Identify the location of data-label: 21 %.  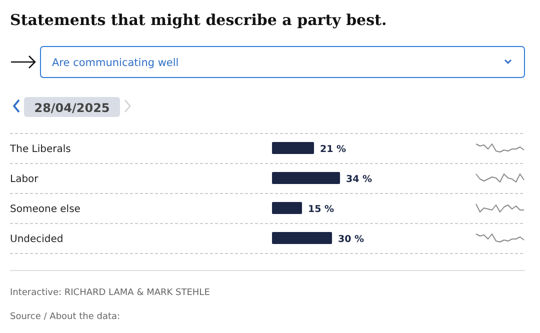
(333, 149).